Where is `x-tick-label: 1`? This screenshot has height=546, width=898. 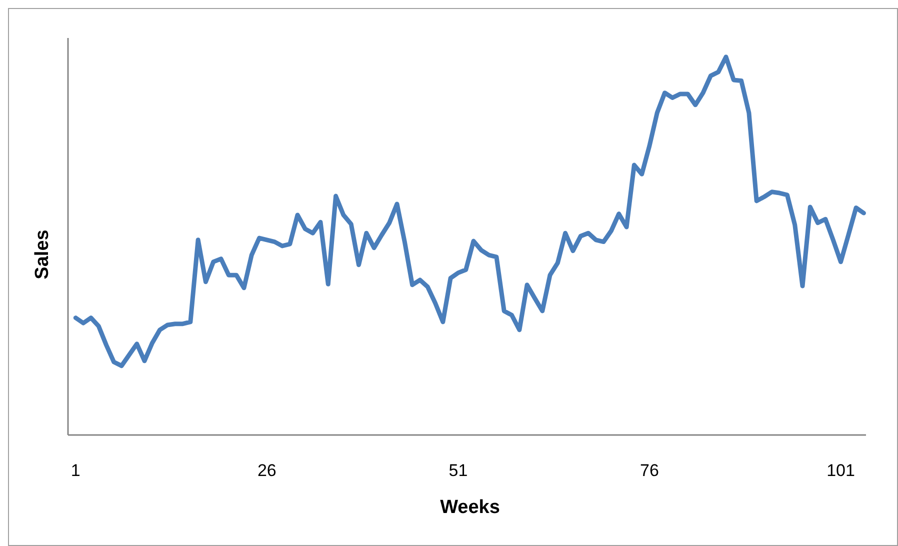 x-tick-label: 1 is located at coordinates (75, 470).